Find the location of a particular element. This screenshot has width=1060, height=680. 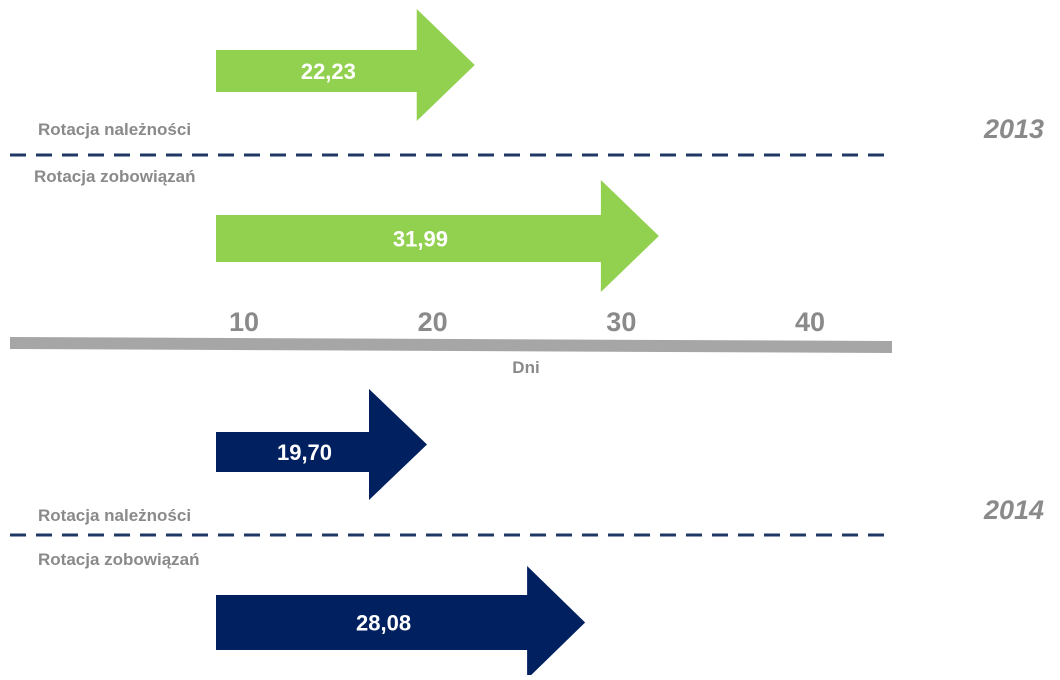

arrow-payables-2013 is located at coordinates (437, 236).